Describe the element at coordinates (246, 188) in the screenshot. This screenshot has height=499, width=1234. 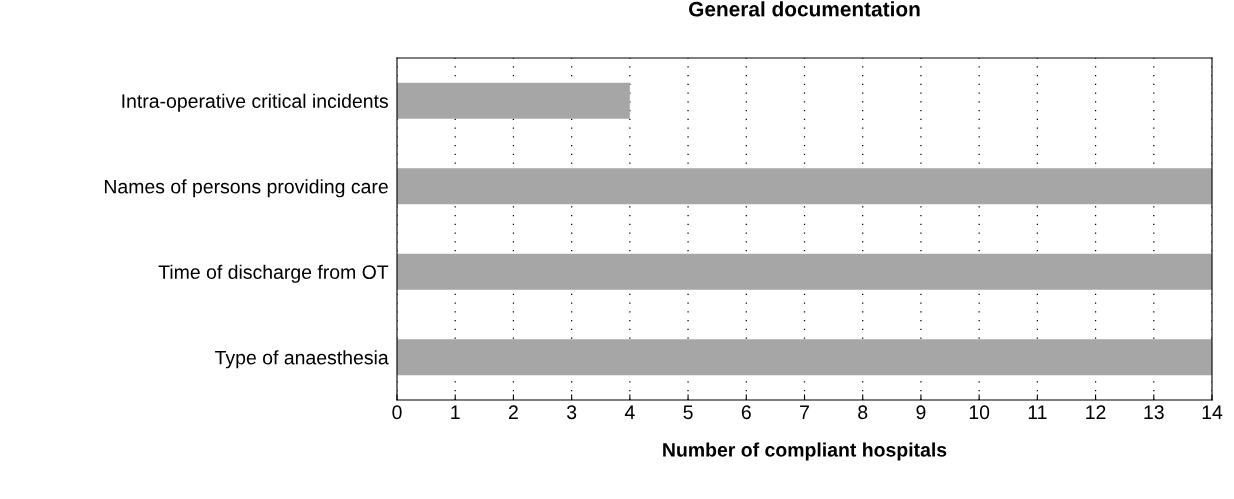
I see `y-tick-label: Names of persons providing care` at that location.